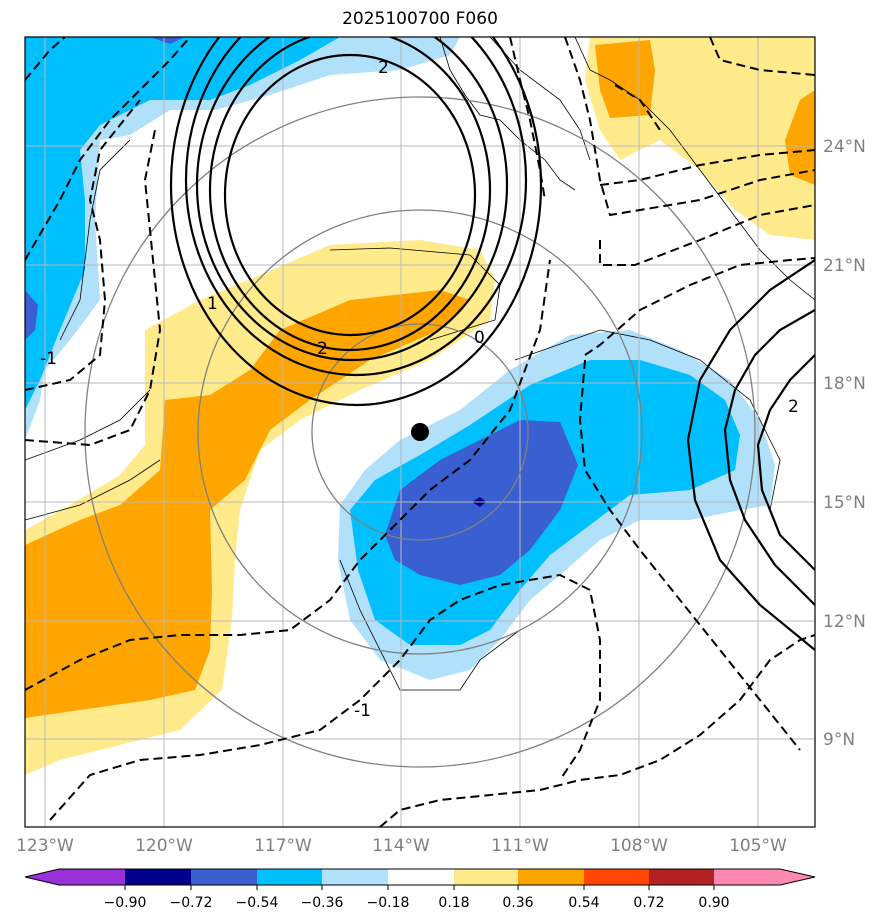 Image resolution: width=886 pixels, height=924 pixels. Describe the element at coordinates (844, 443) in the screenshot. I see `latitude-labels: 9°N 12°N 15°N 18°N 21°N 24°N` at that location.